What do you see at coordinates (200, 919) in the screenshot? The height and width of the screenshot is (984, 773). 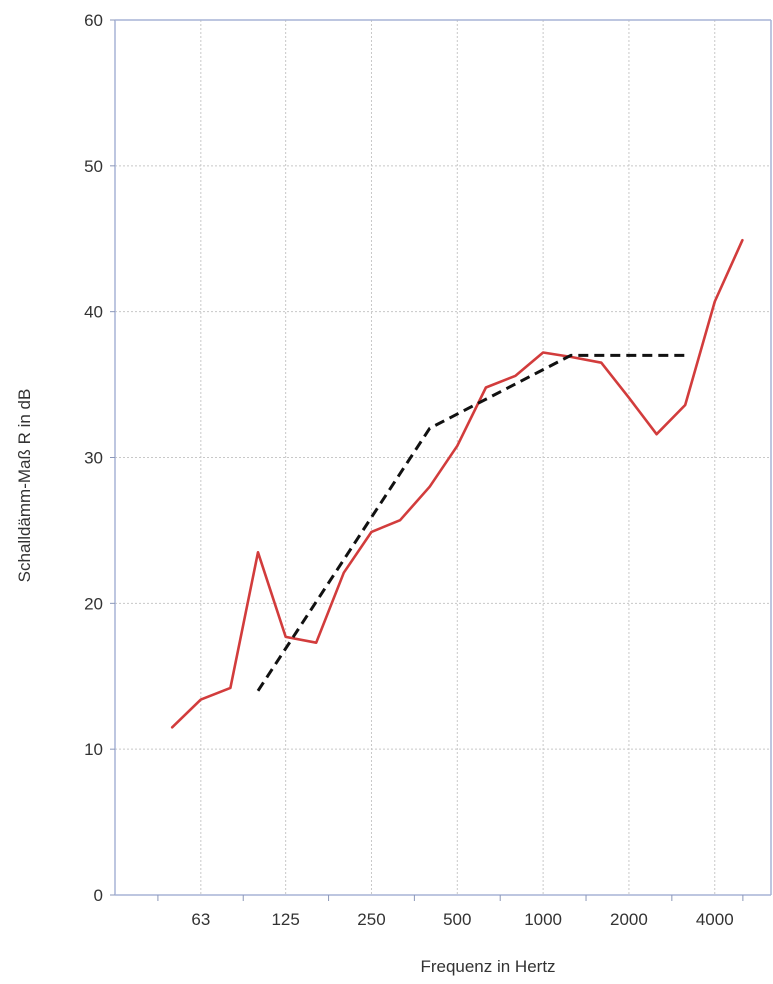 I see `x-tick-label: 63` at bounding box center [200, 919].